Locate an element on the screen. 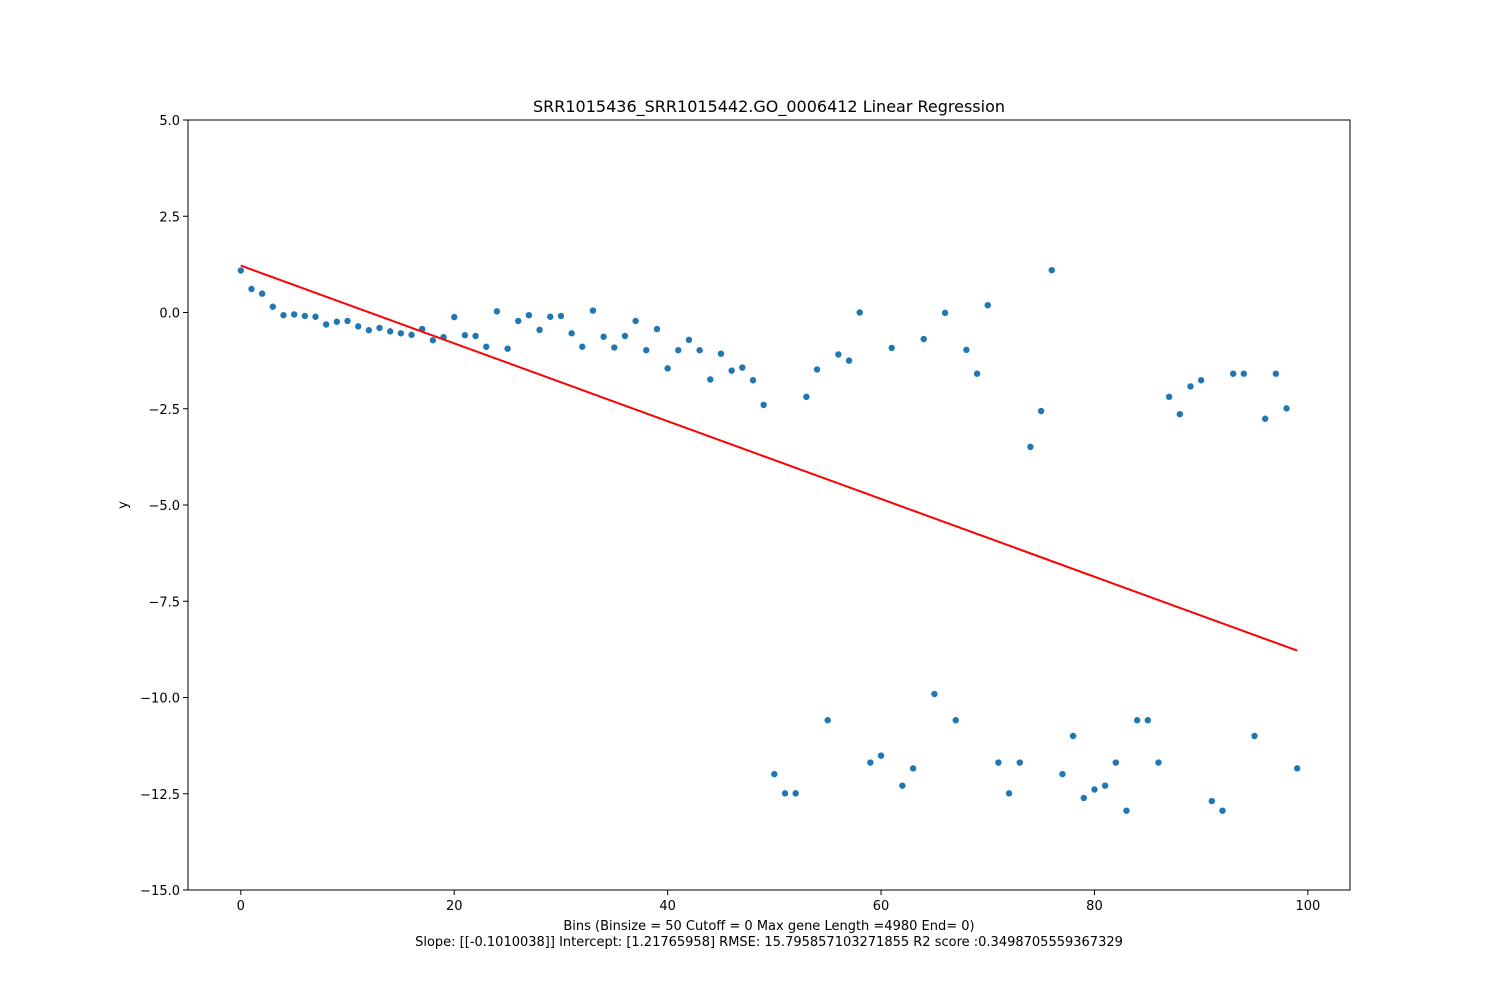 This screenshot has height=1000, width=1500. y-tick-label: −10.0 is located at coordinates (160, 699).